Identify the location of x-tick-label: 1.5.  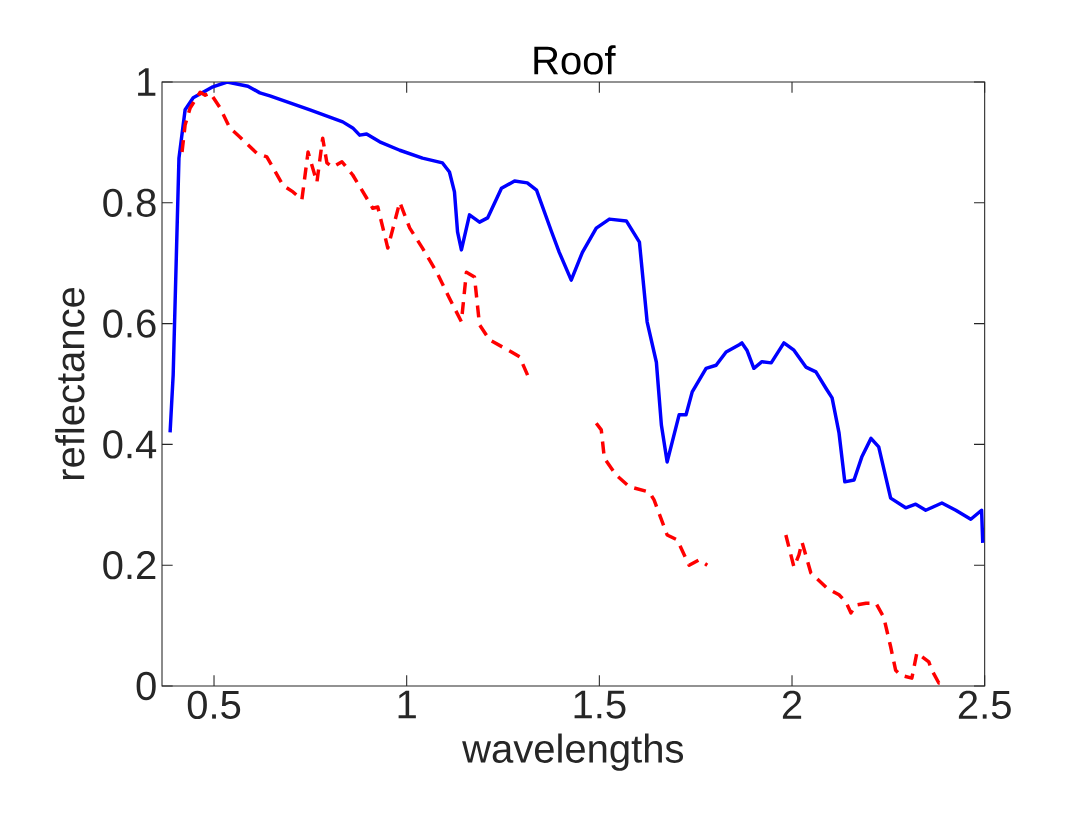
(600, 704).